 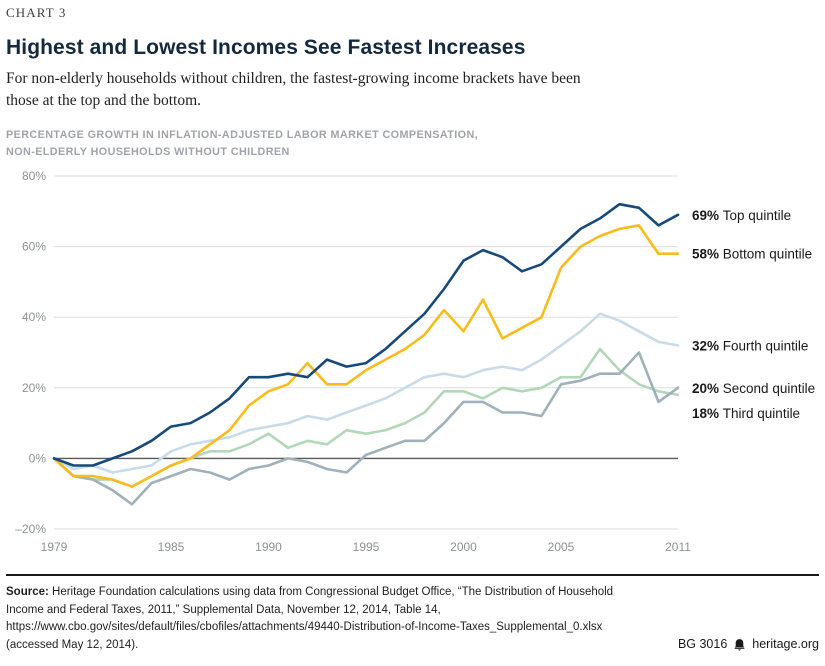 I want to click on heritage-site: heritage.org, so click(x=785, y=644).